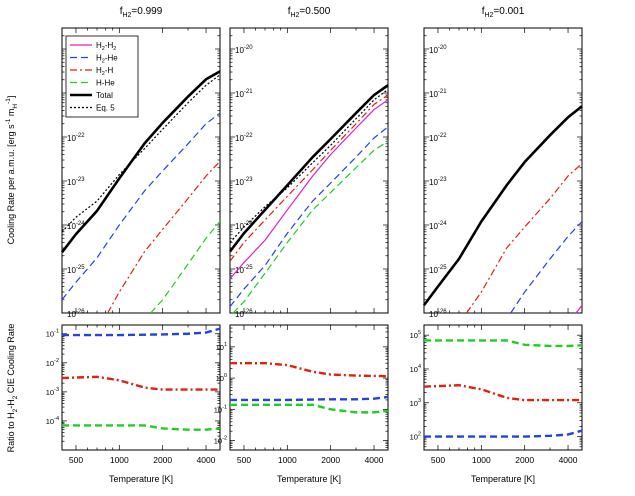  I want to click on legend-label-eq5: Eq. 5, so click(105, 108).